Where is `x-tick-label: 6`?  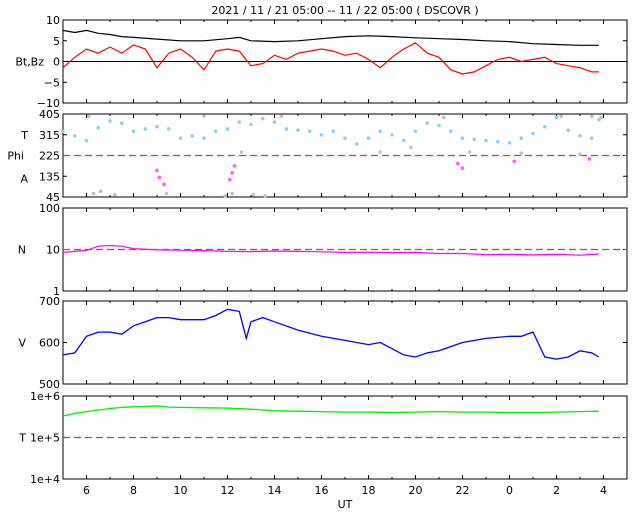
x-tick-label: 6 is located at coordinates (86, 490).